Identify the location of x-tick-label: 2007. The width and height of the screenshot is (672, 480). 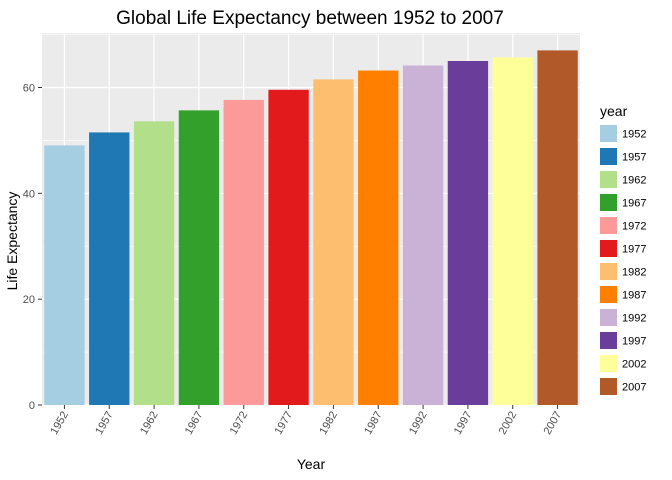
(553, 423).